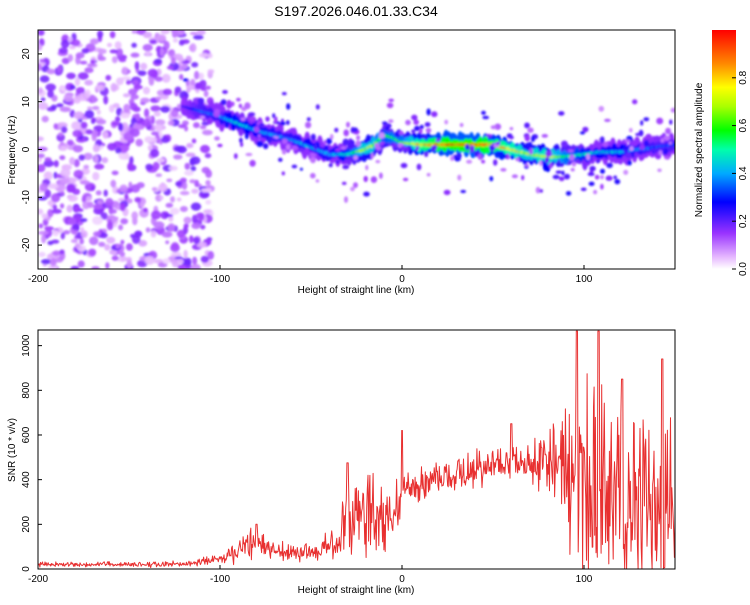 The width and height of the screenshot is (750, 605). Describe the element at coordinates (26, 244) in the screenshot. I see `spectrogram-ytick-label: -20` at that location.